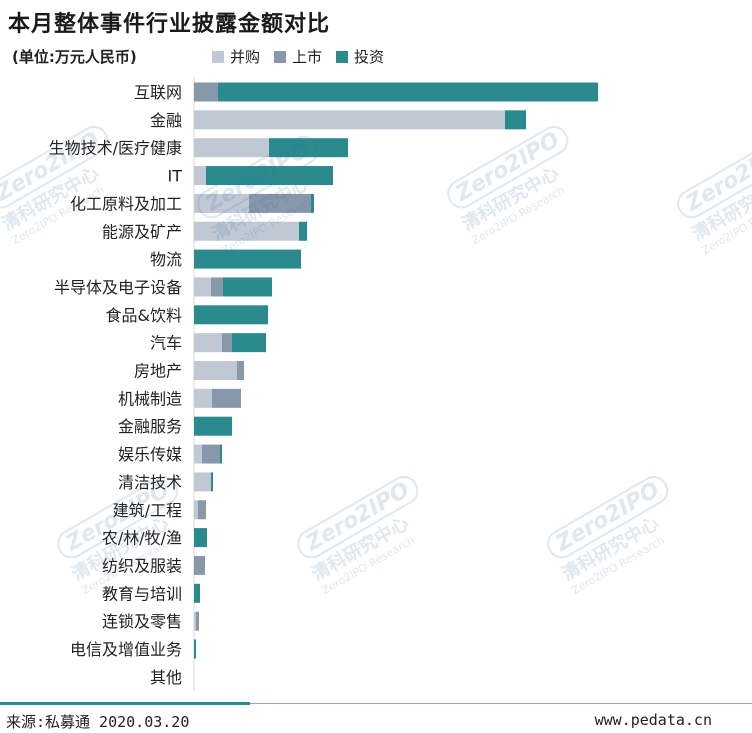 Image resolution: width=752 pixels, height=733 pixels. I want to click on legend-item-merger: 并购, so click(236, 56).